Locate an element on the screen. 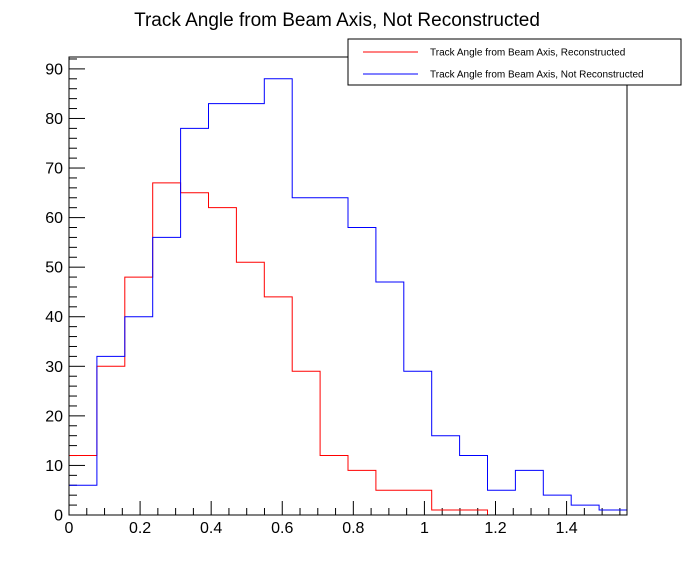 The width and height of the screenshot is (696, 572). x-tick-label: 1.4 is located at coordinates (566, 528).